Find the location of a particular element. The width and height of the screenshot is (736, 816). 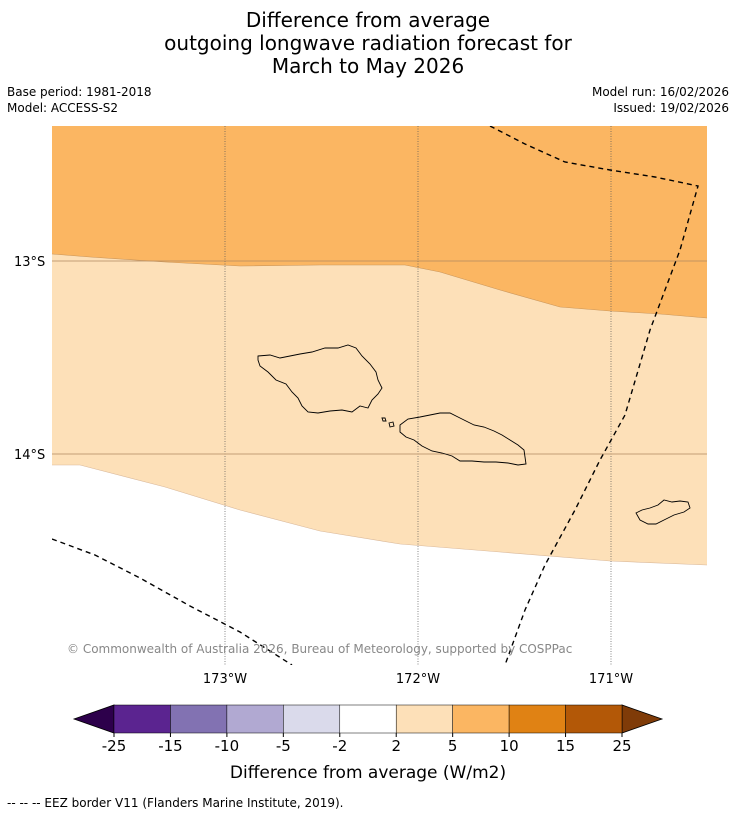

island-savaii is located at coordinates (320, 379).